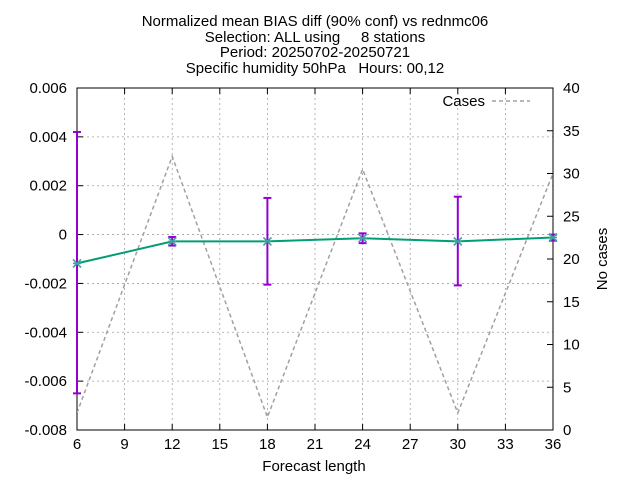 The height and width of the screenshot is (480, 640). What do you see at coordinates (124, 444) in the screenshot?
I see `x-tick-label: 9` at bounding box center [124, 444].